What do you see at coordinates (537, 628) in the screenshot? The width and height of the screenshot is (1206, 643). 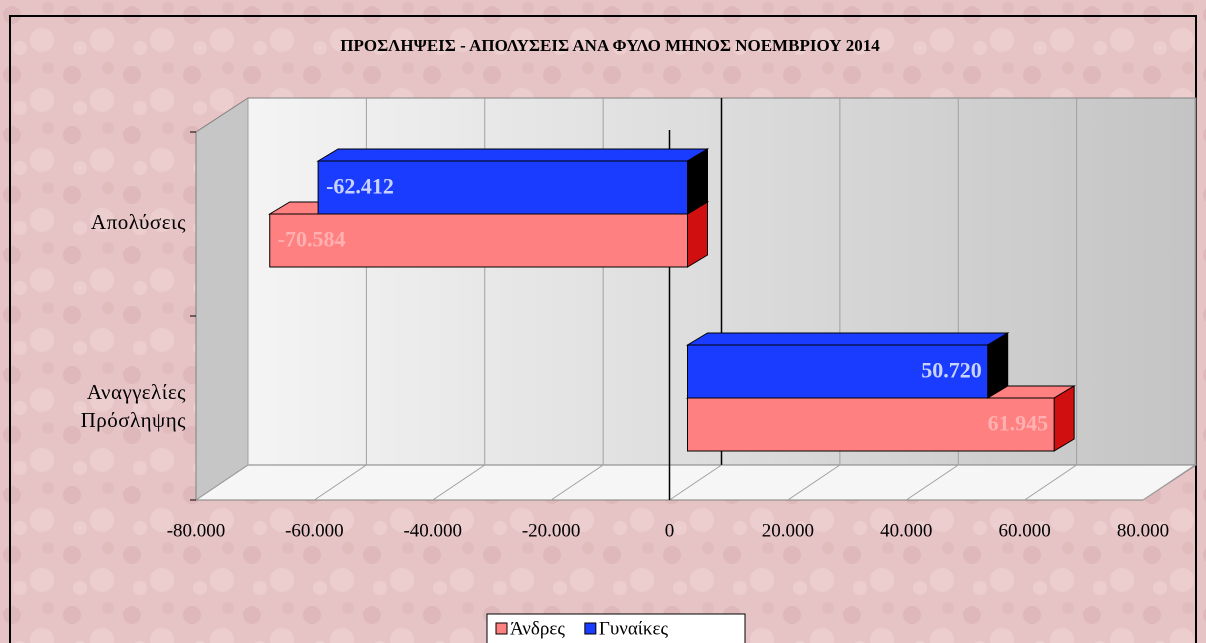 I see `legend-label: Άνδρες` at bounding box center [537, 628].